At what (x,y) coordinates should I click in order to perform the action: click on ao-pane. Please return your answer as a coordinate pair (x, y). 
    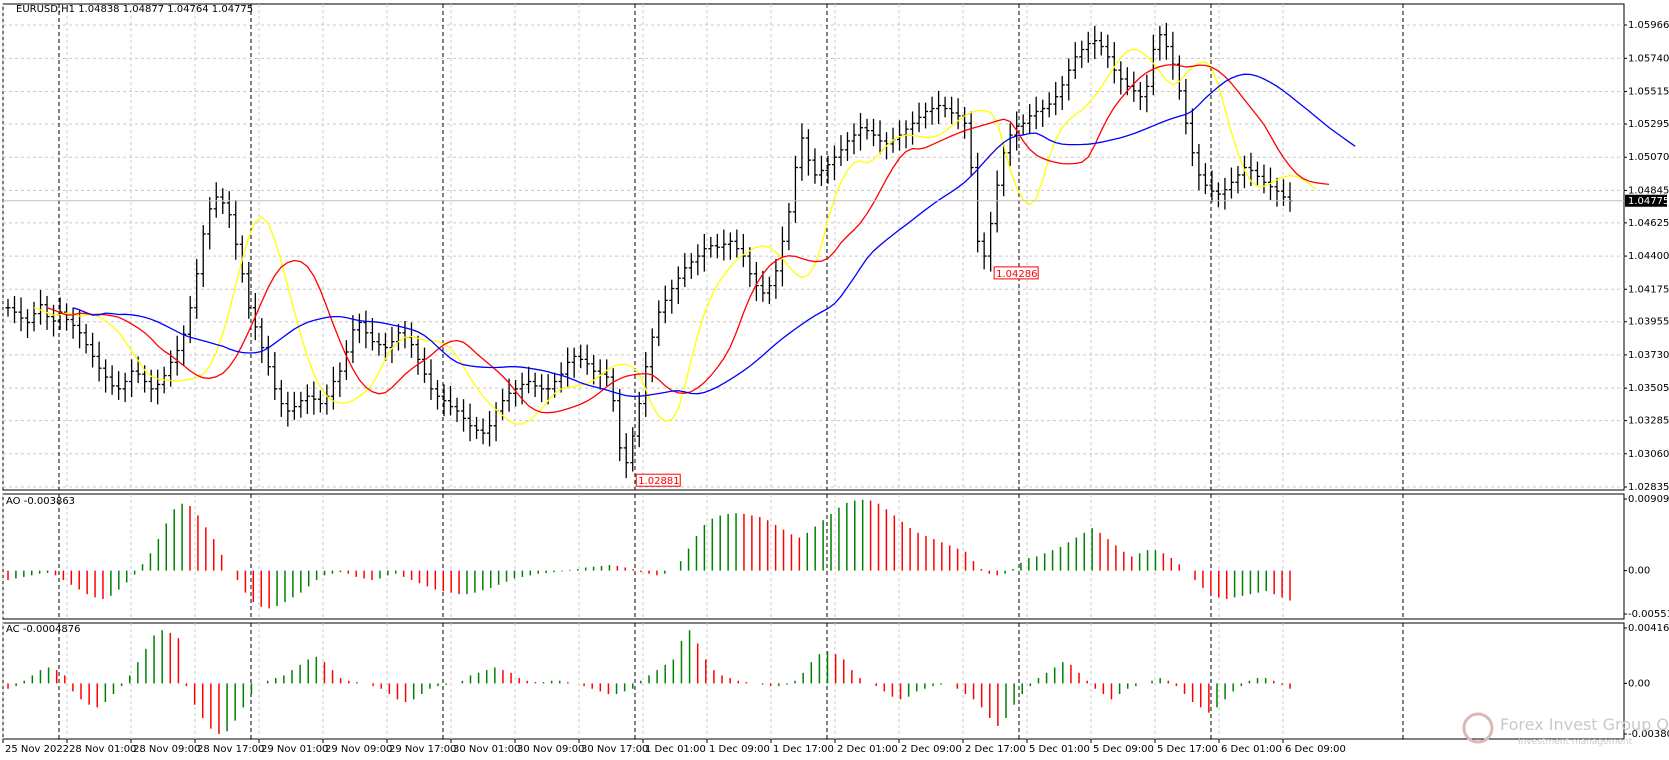
    Looking at the image, I should click on (649, 554).